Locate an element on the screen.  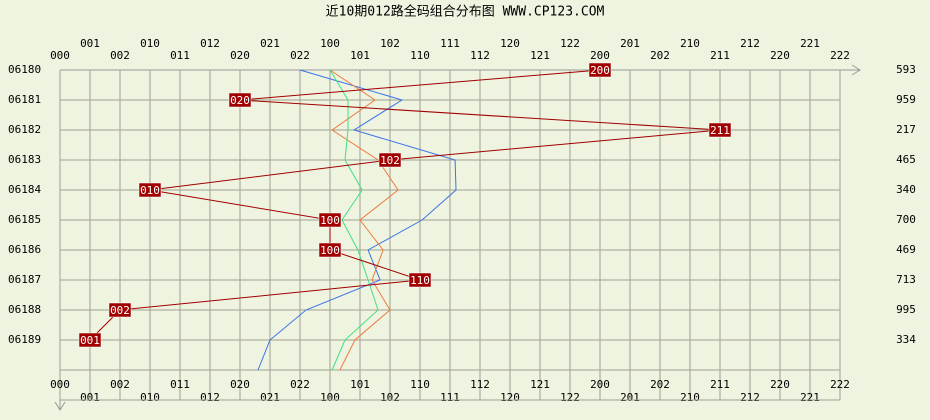
pick-label: 002 is located at coordinates (120, 310).